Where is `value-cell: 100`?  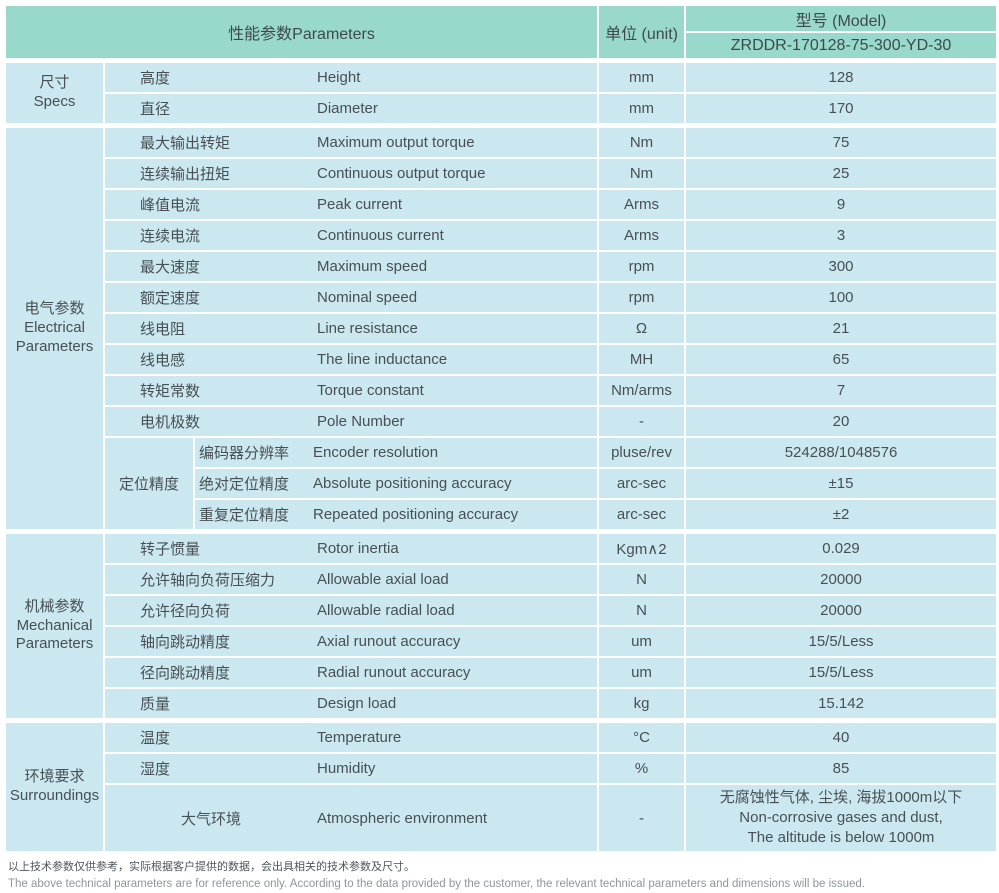
value-cell: 100 is located at coordinates (841, 297).